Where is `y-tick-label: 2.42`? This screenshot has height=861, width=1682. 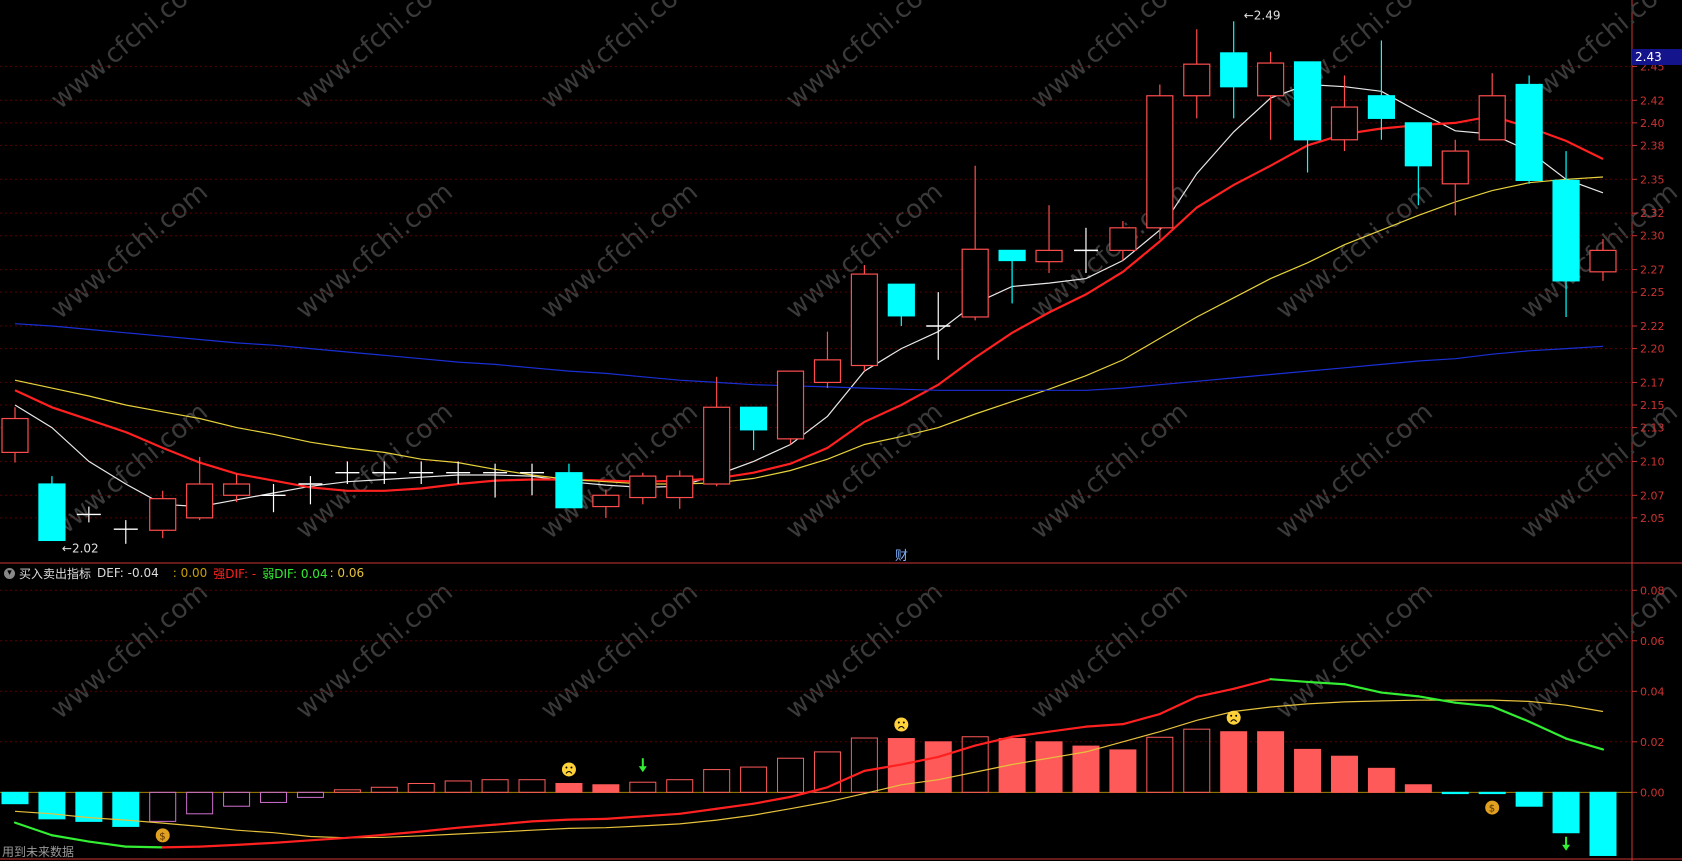 y-tick-label: 2.42 is located at coordinates (1652, 100).